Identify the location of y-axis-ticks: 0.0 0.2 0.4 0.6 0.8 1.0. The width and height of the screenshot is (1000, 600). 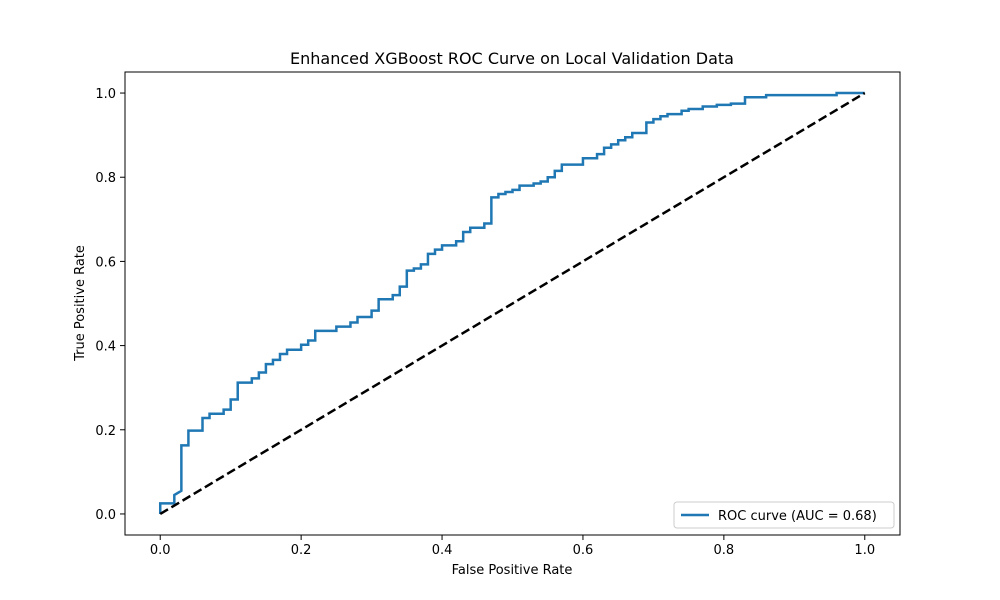
(110, 305).